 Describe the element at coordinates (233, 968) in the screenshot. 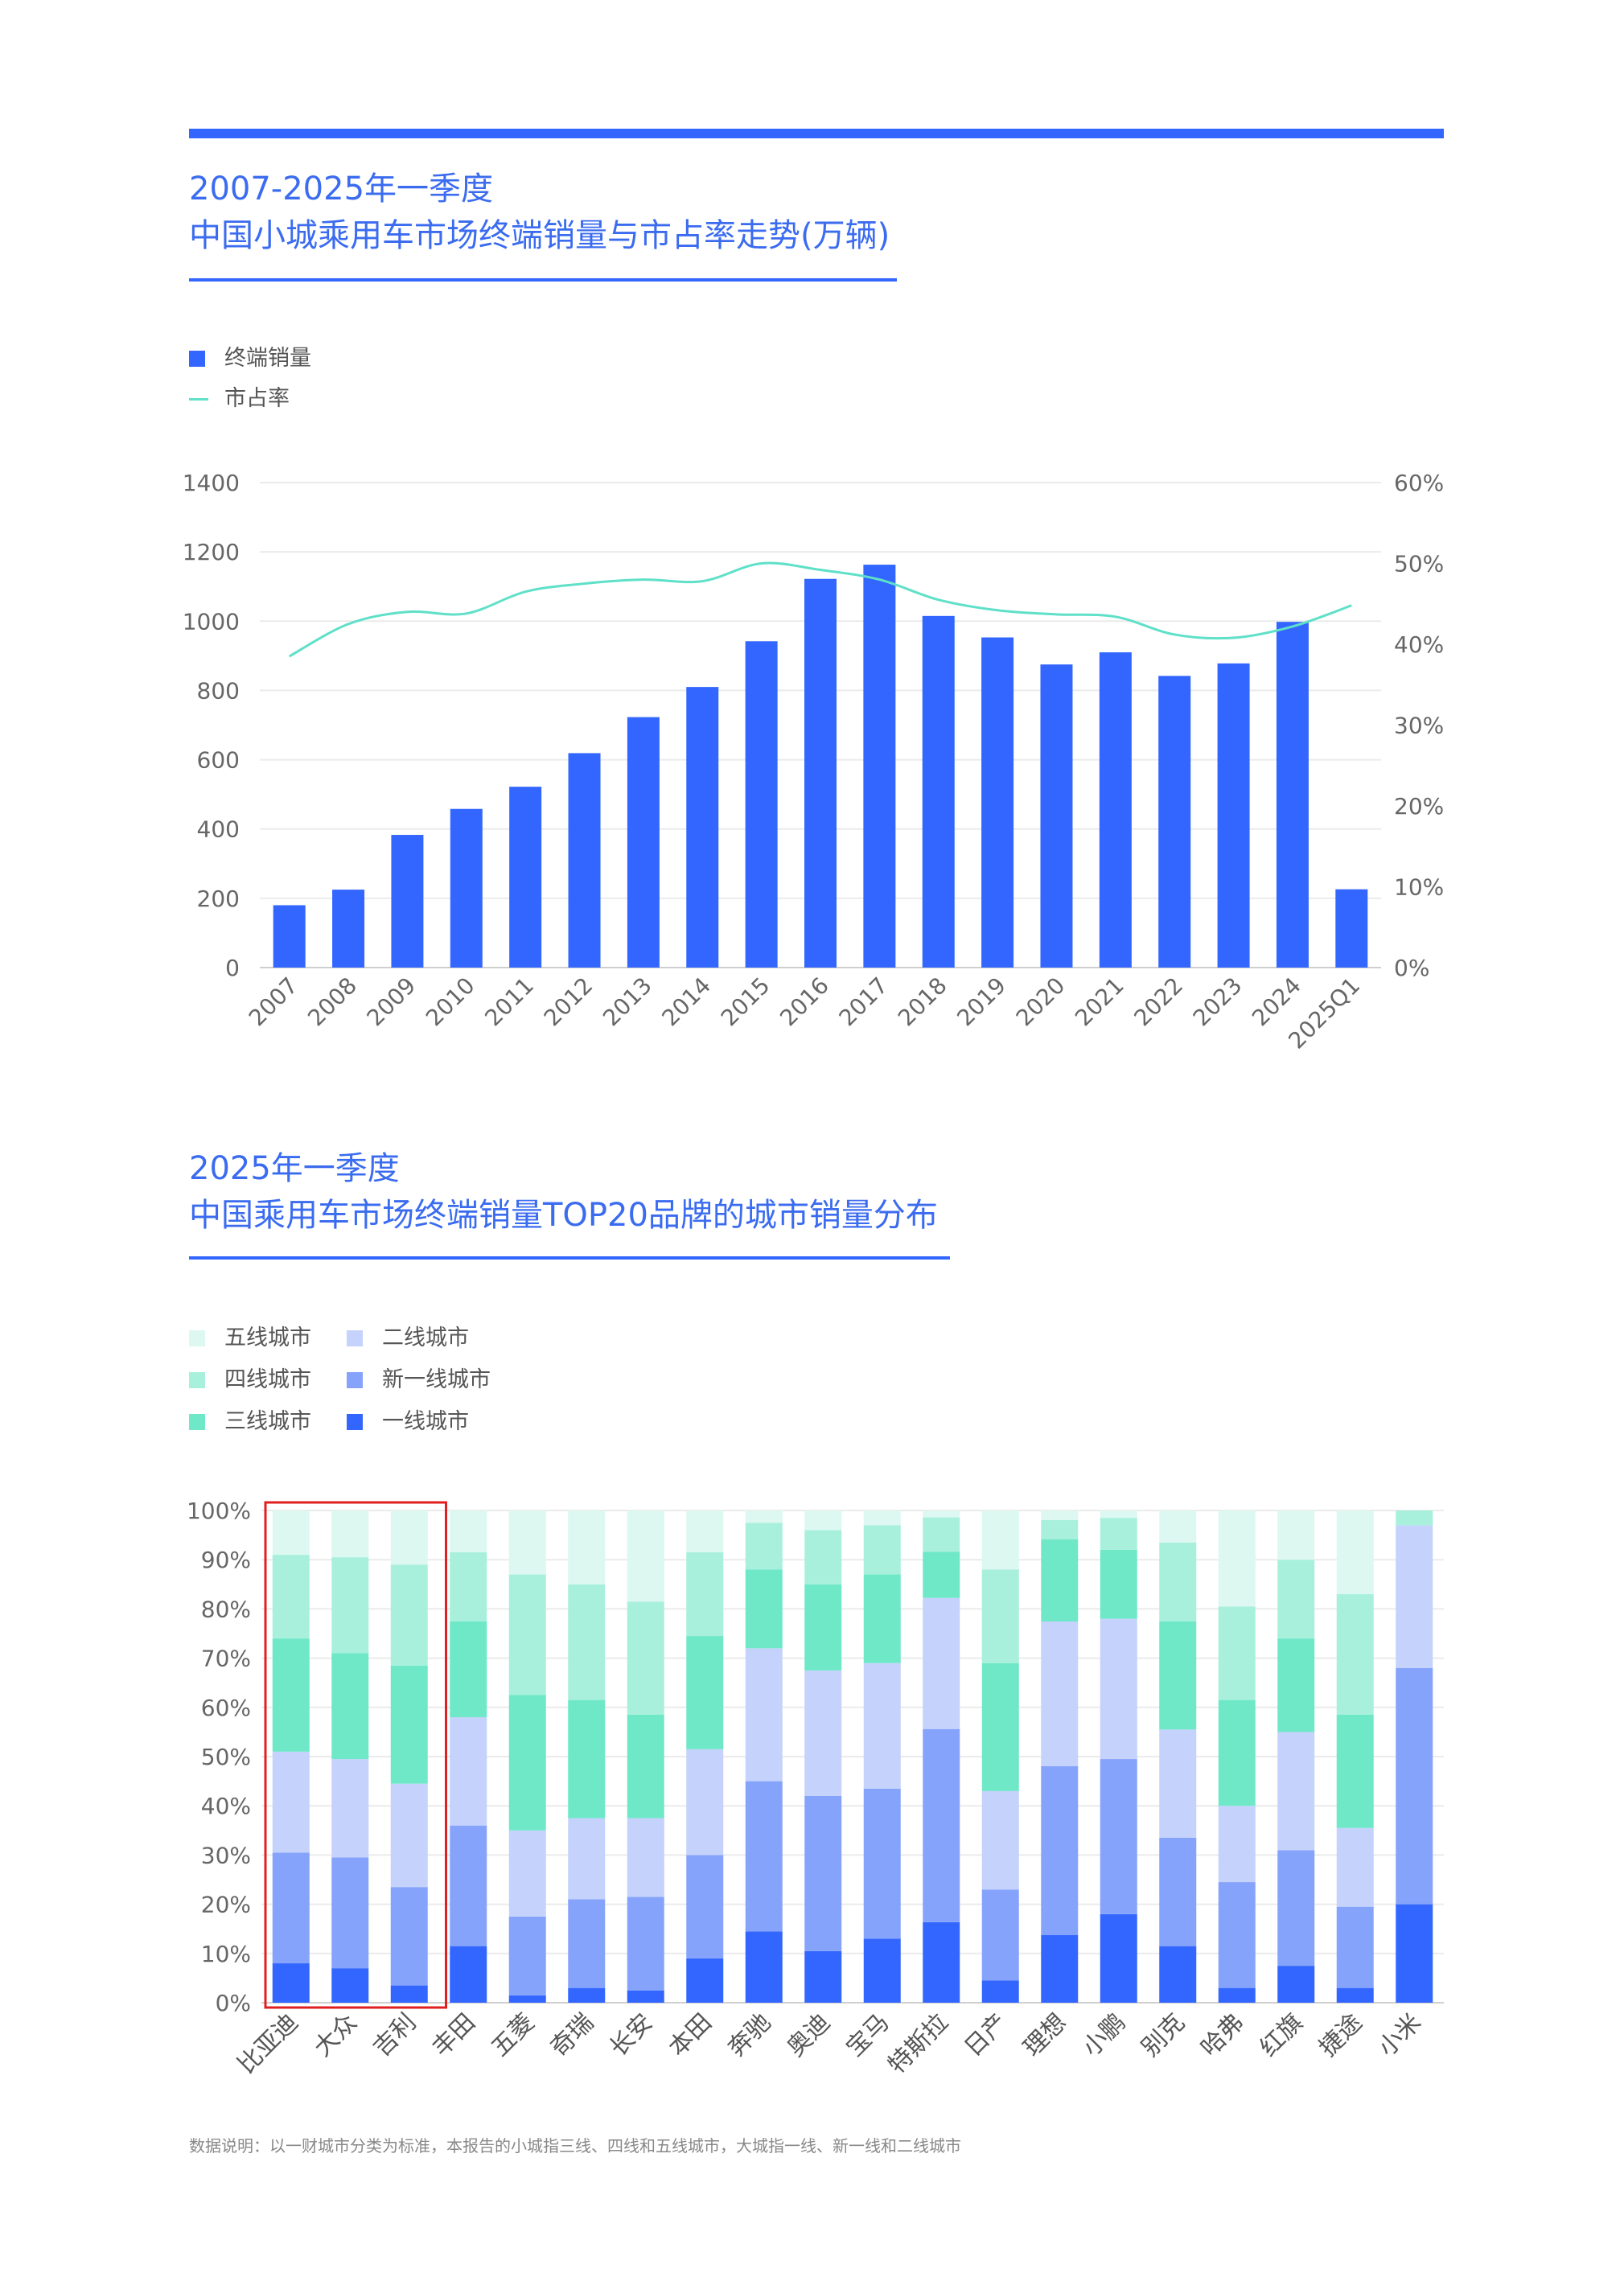

I see `y-left-tick-label: 0` at that location.